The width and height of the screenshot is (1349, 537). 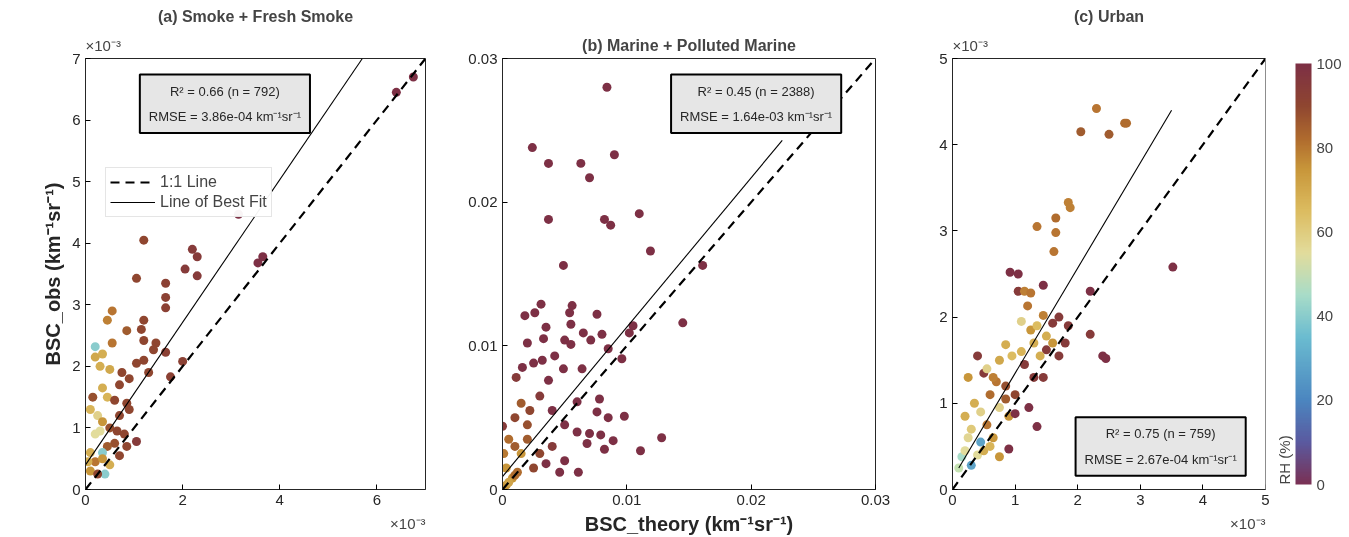 What do you see at coordinates (225, 116) in the screenshot?
I see `annotation: RMSE = 3.86e-04 km⁻¹sr⁻¹` at bounding box center [225, 116].